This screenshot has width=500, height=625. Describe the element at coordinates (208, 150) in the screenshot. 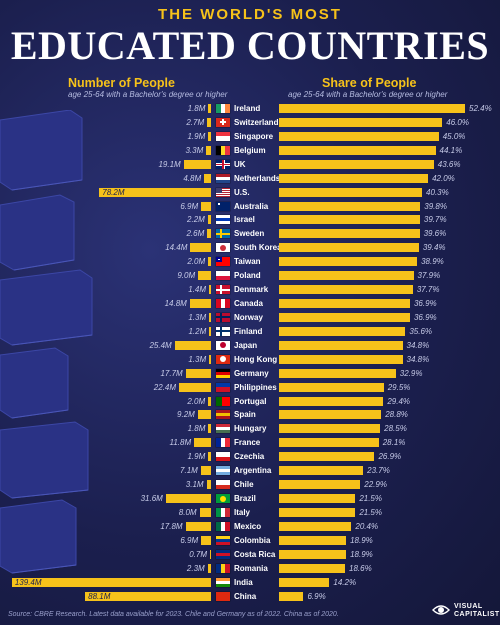

I see `left-bar-belgium` at that location.